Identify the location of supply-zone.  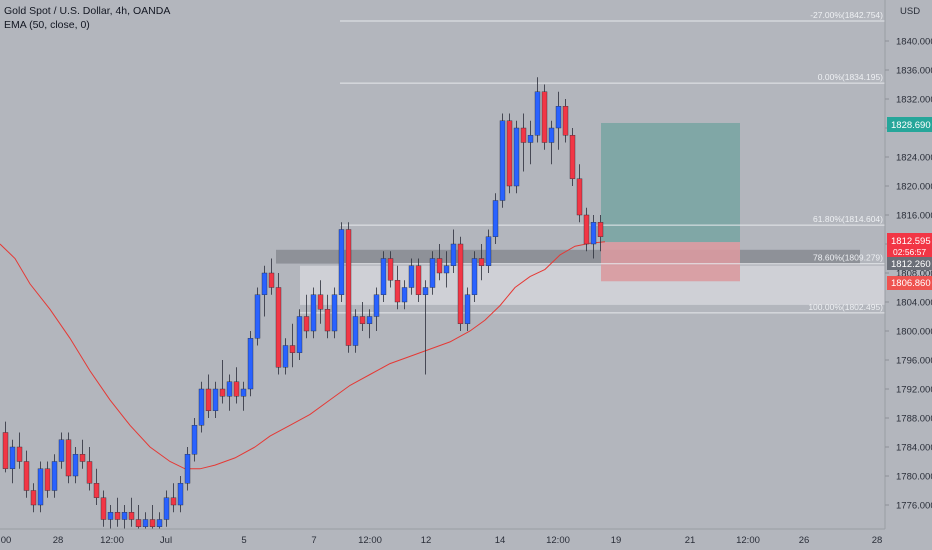
(568, 256).